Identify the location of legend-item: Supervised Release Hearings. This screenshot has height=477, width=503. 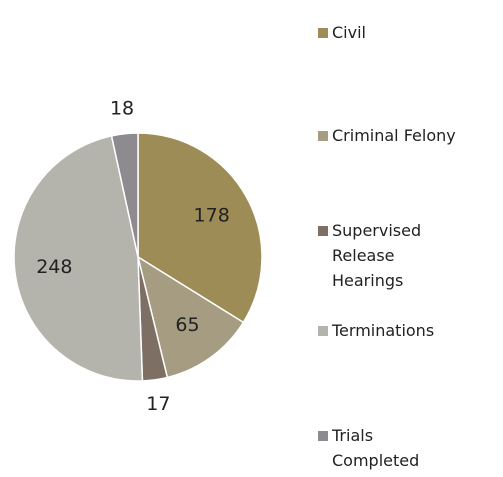
(375, 255).